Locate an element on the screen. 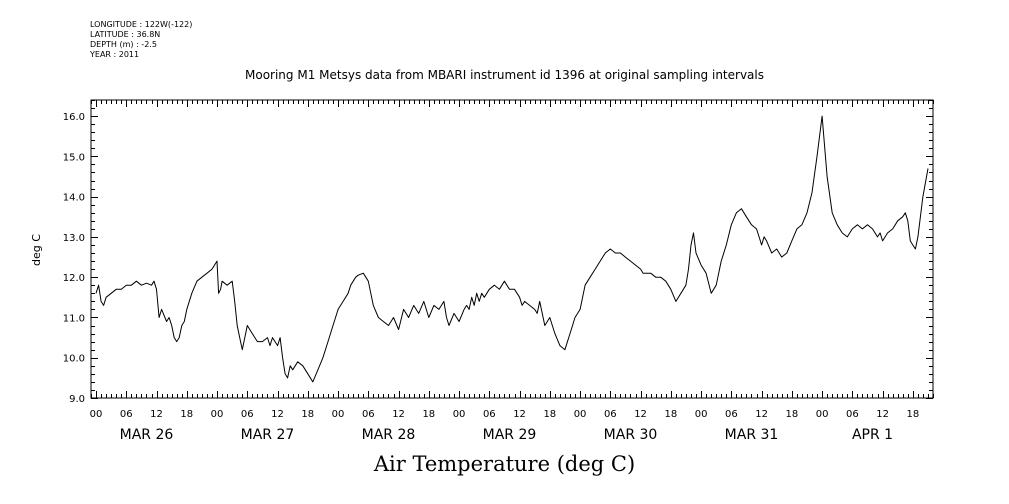 The height and width of the screenshot is (504, 1009). y-tick-label: 14.0 is located at coordinates (74, 198).